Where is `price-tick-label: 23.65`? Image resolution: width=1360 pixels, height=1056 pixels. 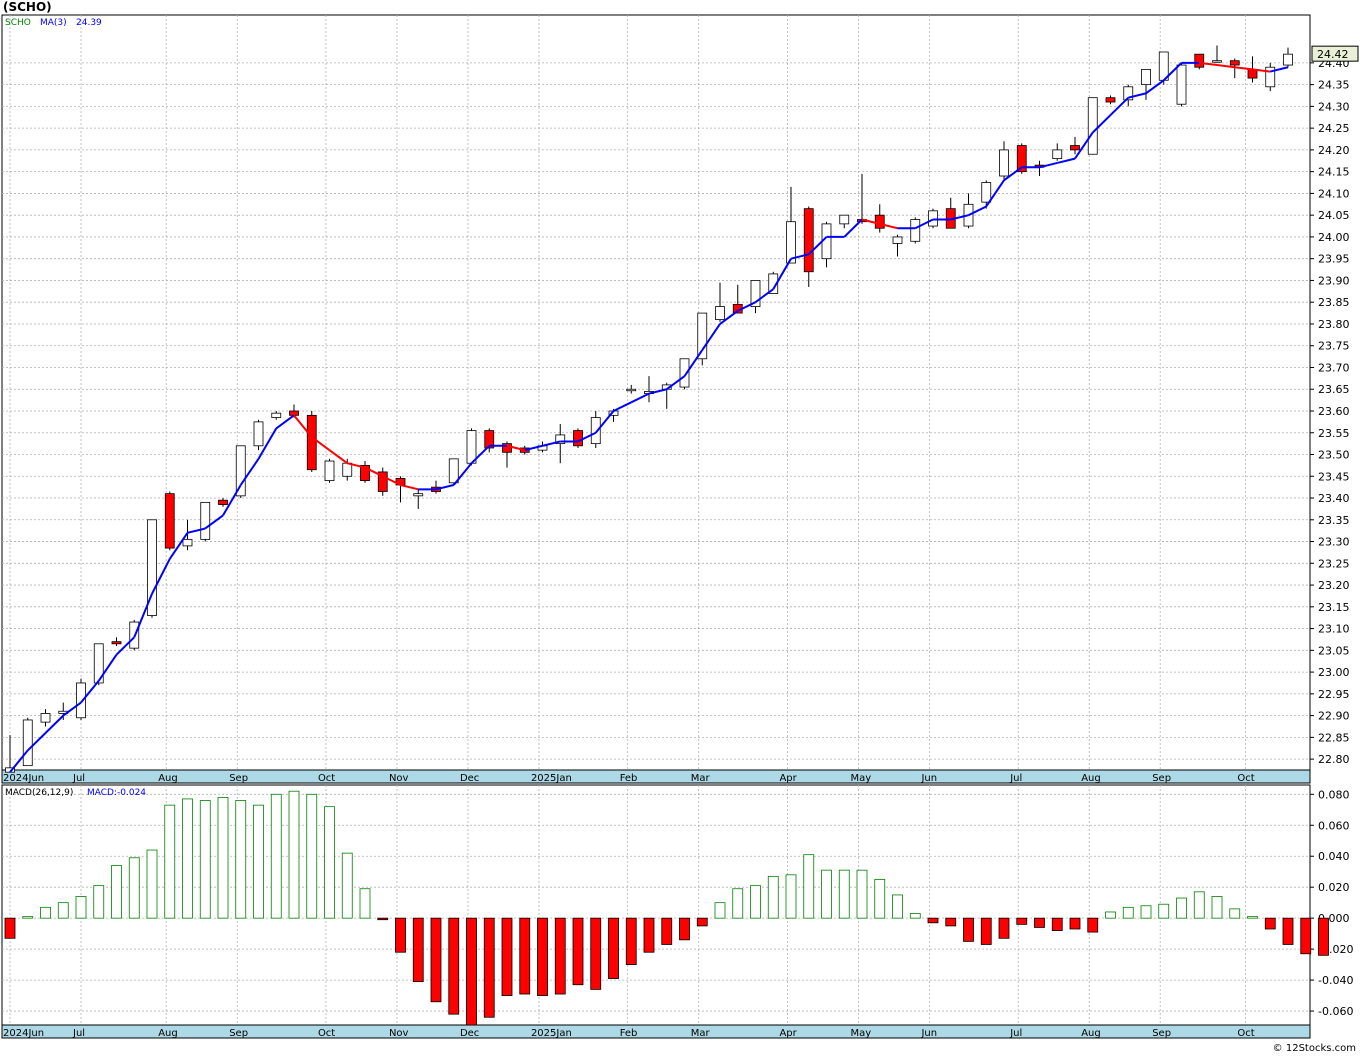 price-tick-label: 23.65 is located at coordinates (1334, 389).